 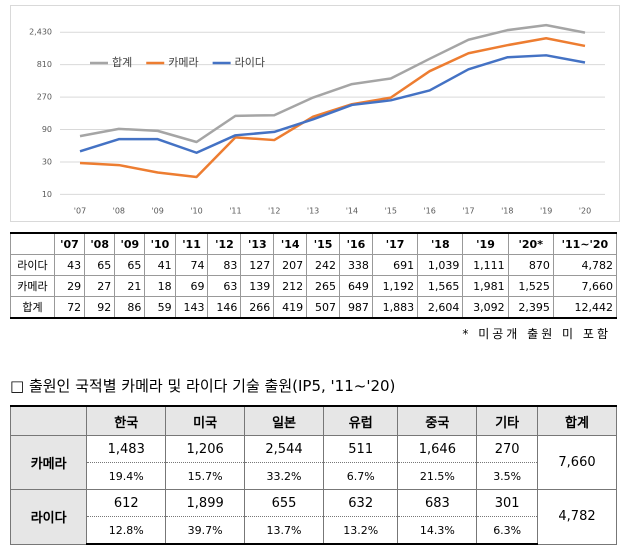 What do you see at coordinates (577, 462) in the screenshot?
I see `total-cell: 7,660` at bounding box center [577, 462].